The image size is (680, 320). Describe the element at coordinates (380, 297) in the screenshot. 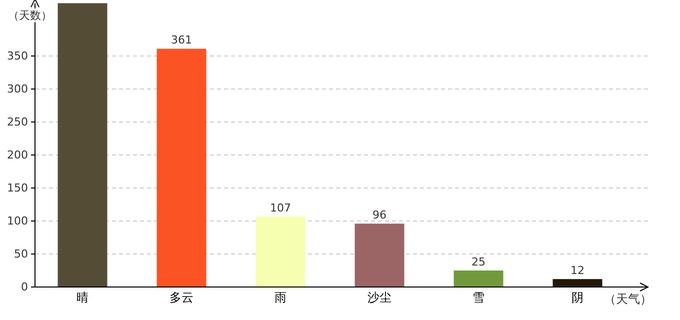

I see `x-tick-label: 沙尘` at that location.